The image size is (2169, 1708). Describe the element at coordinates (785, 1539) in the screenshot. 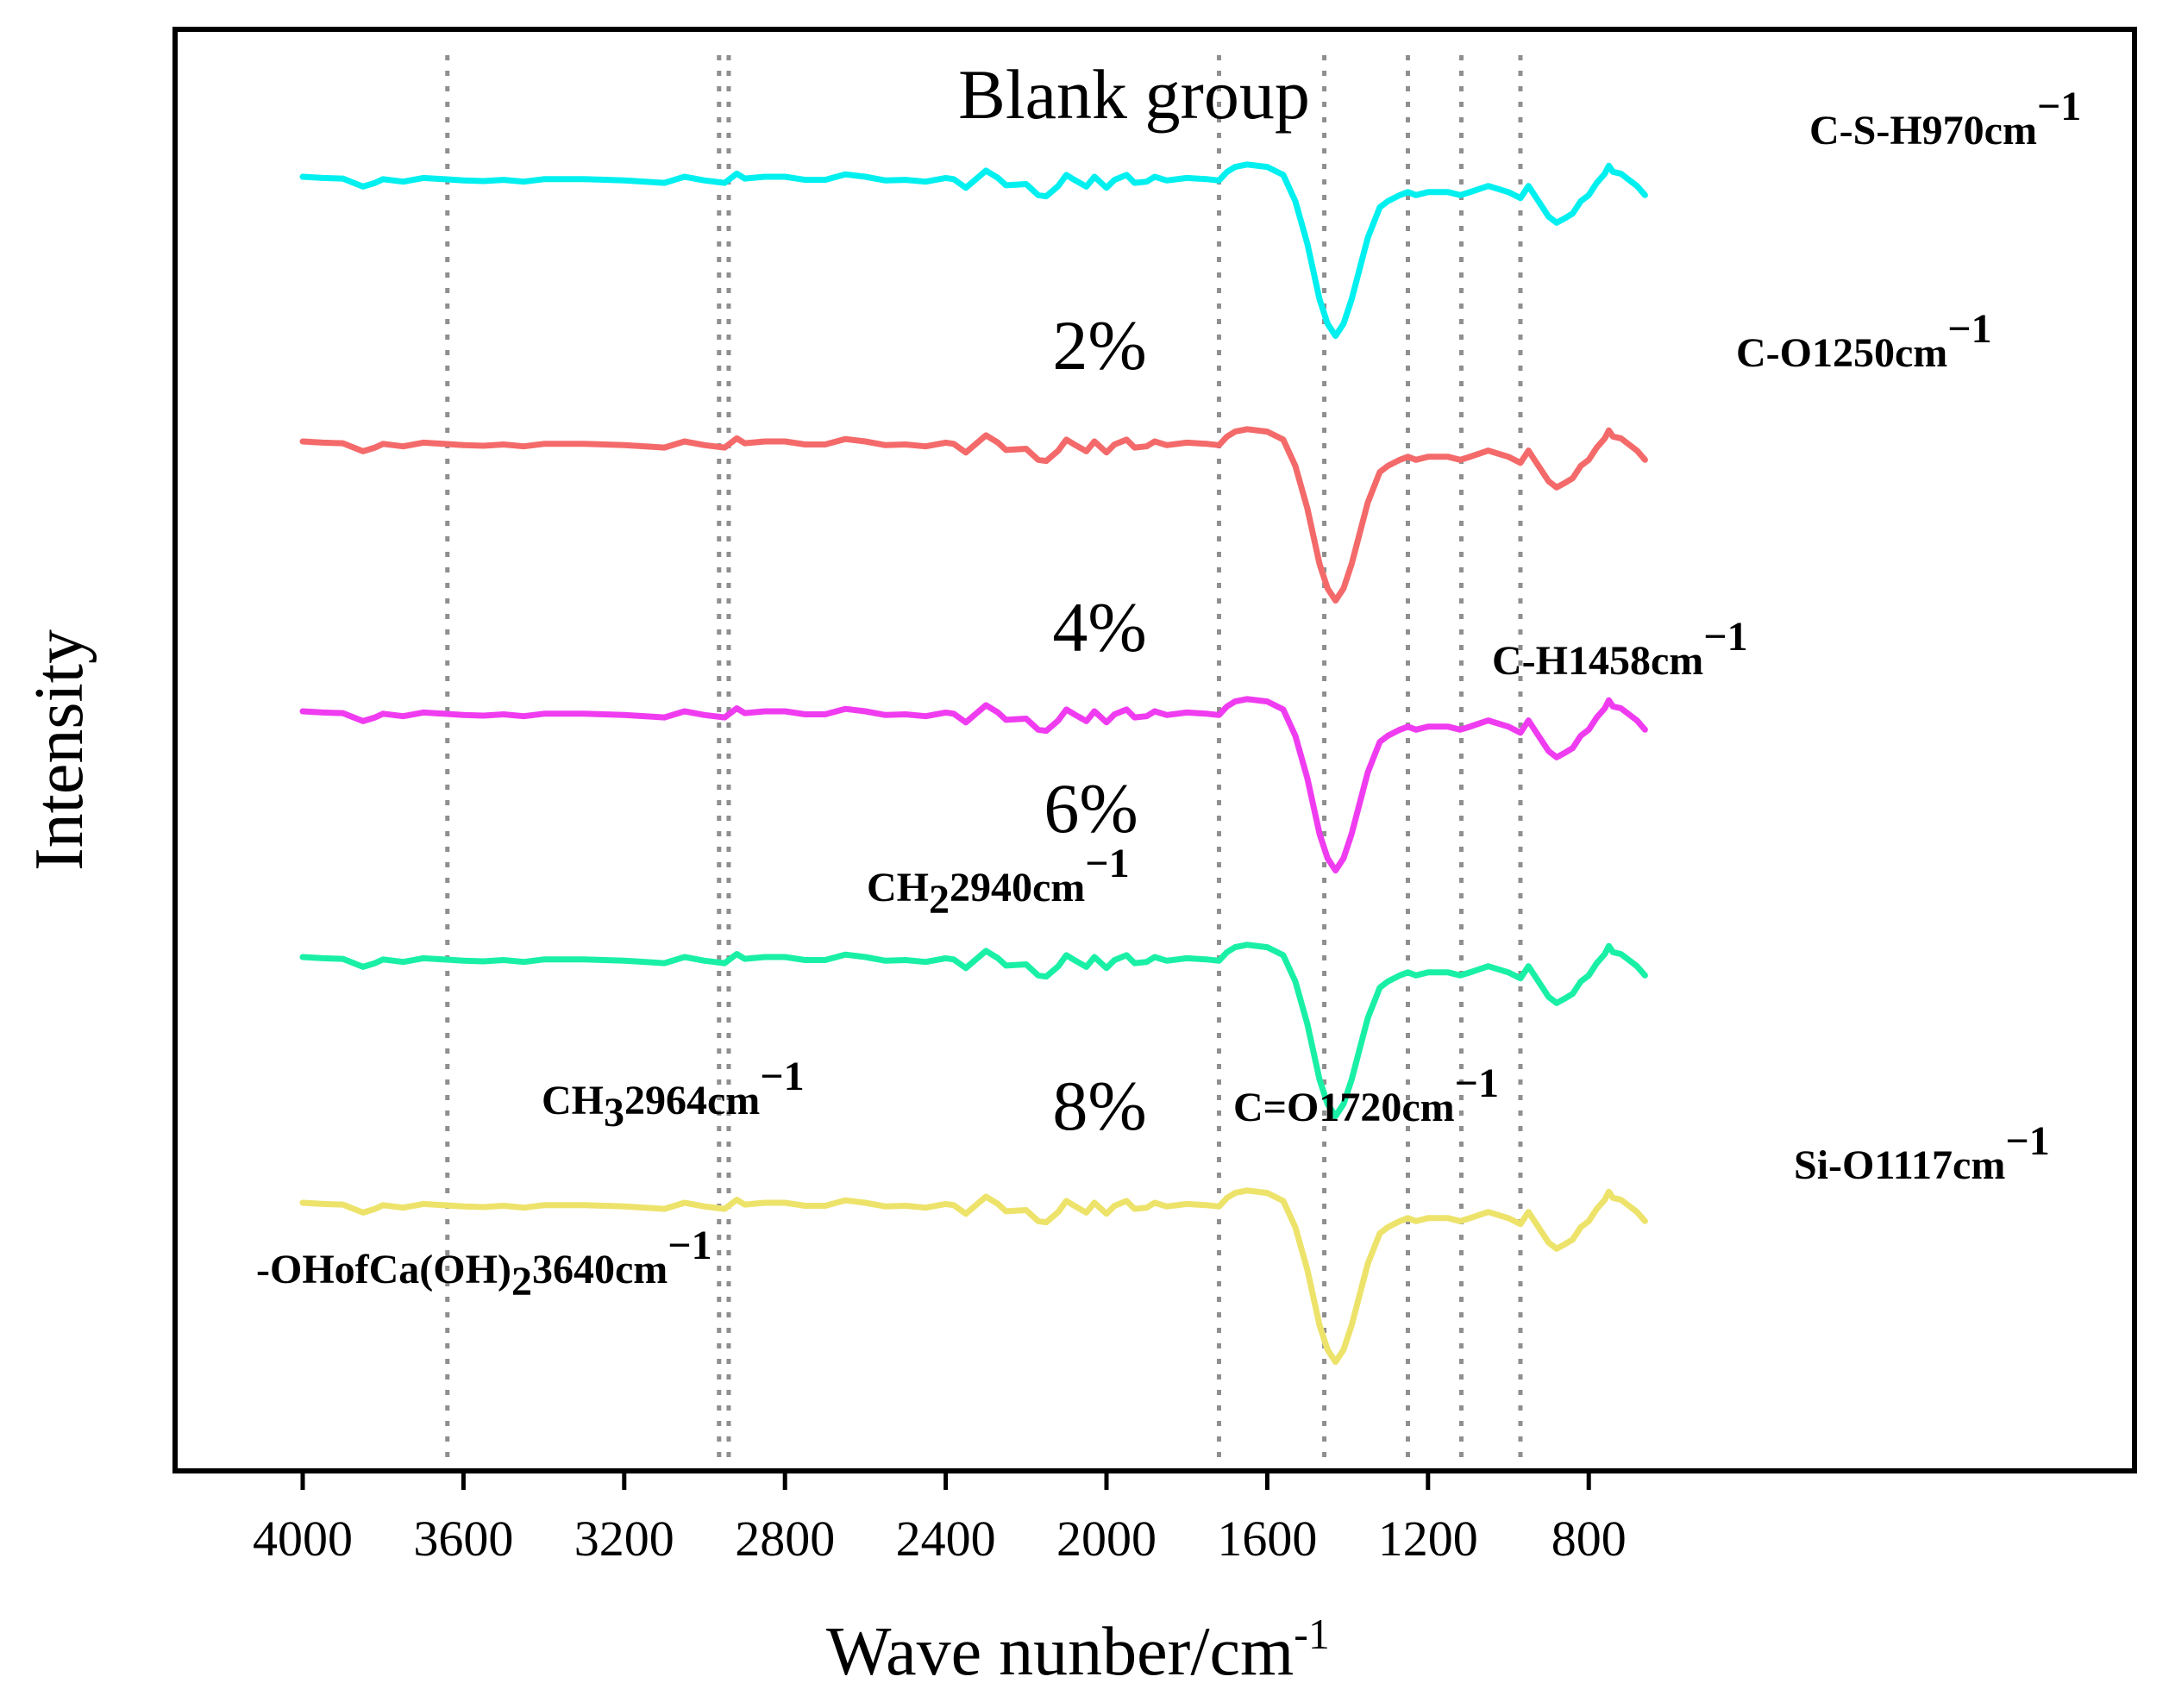

I see `x-tick-label: 2800` at that location.